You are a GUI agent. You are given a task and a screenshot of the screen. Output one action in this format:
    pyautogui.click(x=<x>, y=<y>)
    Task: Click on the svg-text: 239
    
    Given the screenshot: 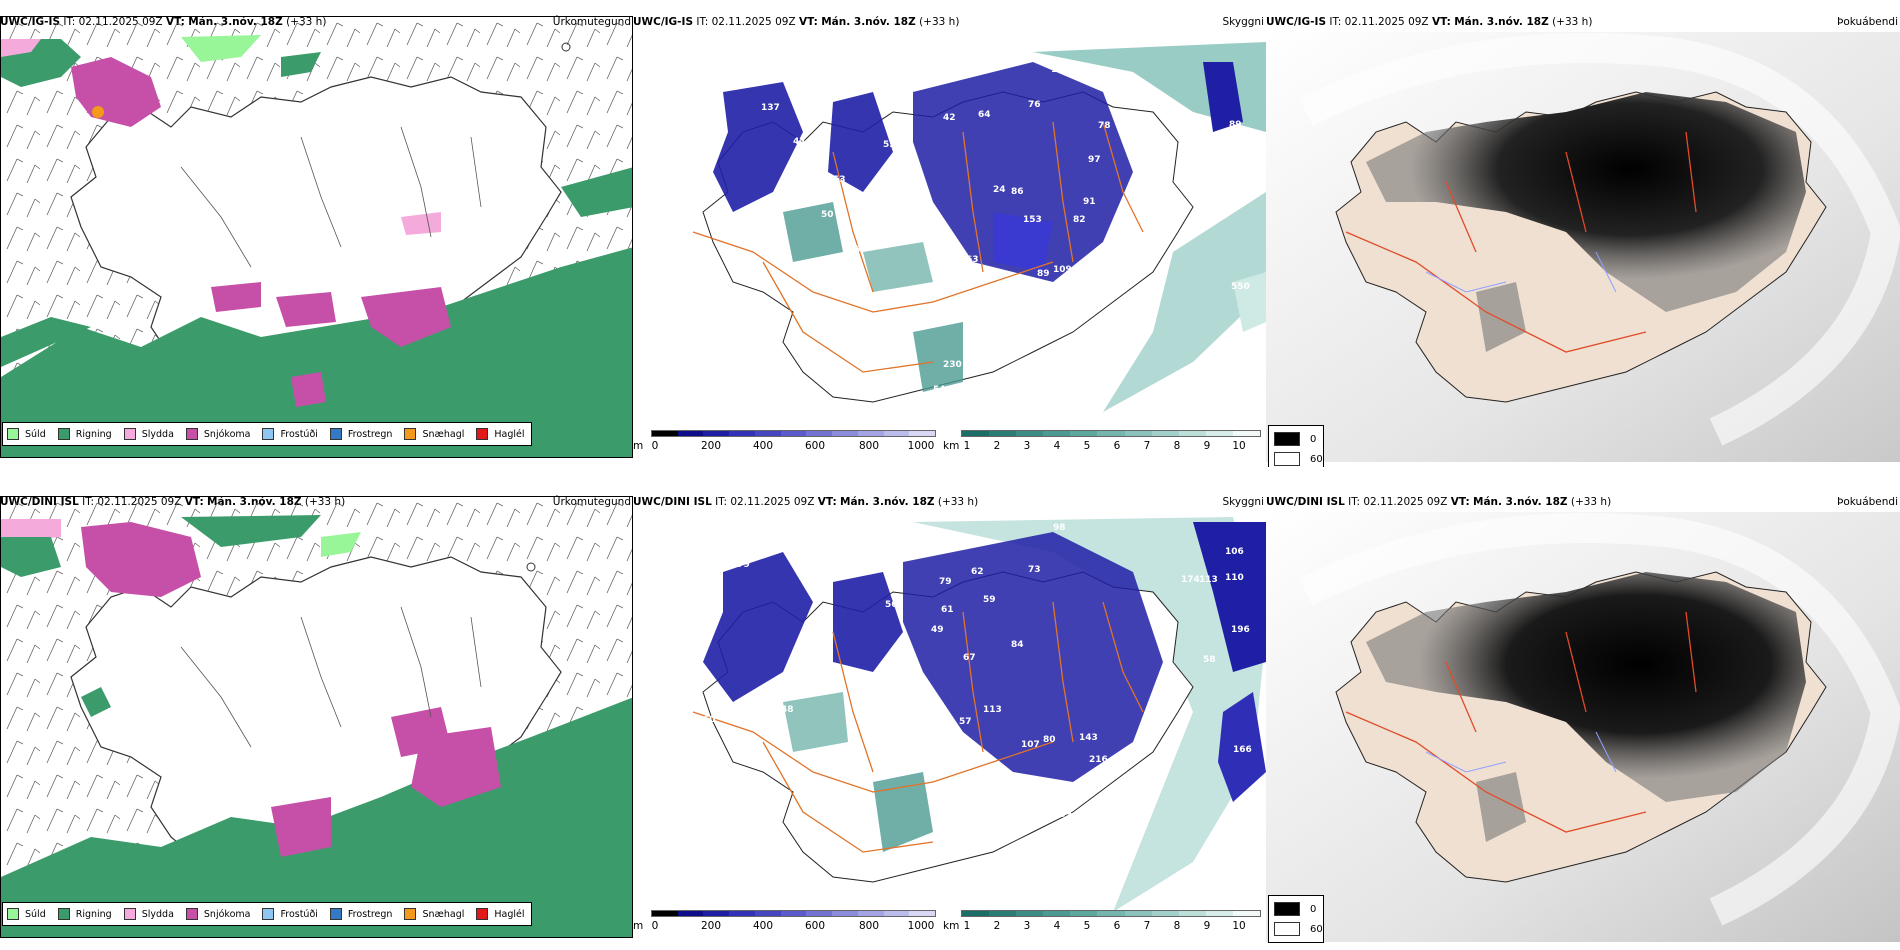 What is the action you would take?
    pyautogui.click(x=1062, y=815)
    